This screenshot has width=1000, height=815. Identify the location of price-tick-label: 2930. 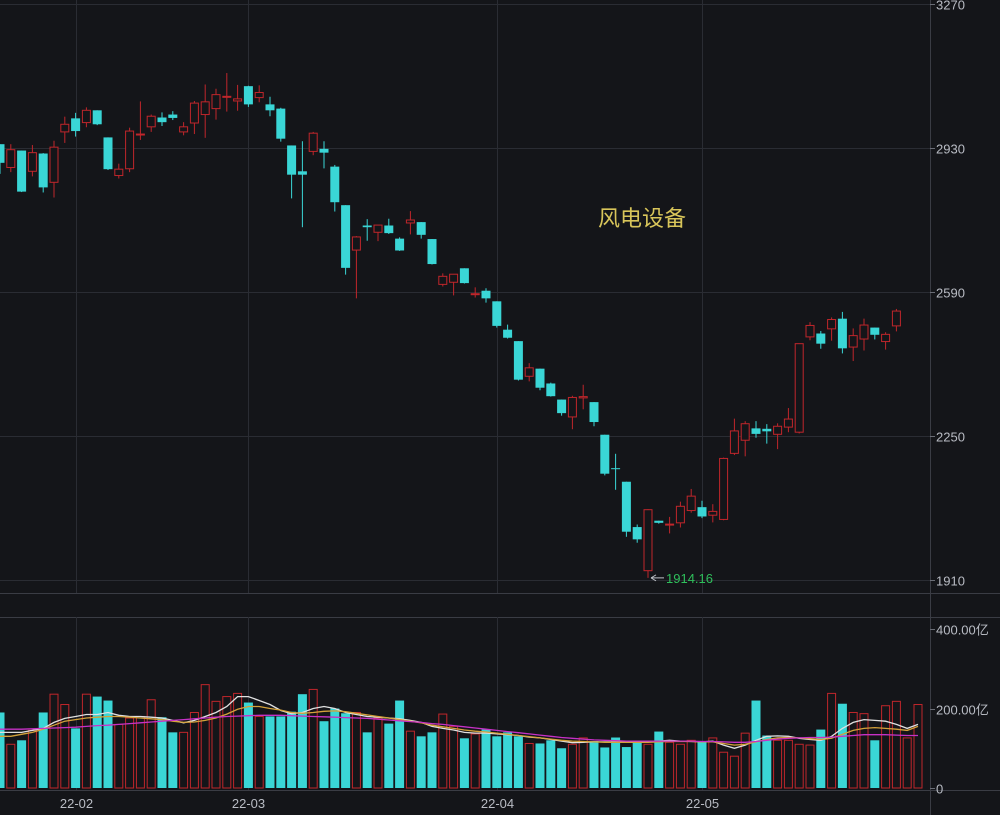
(950, 149).